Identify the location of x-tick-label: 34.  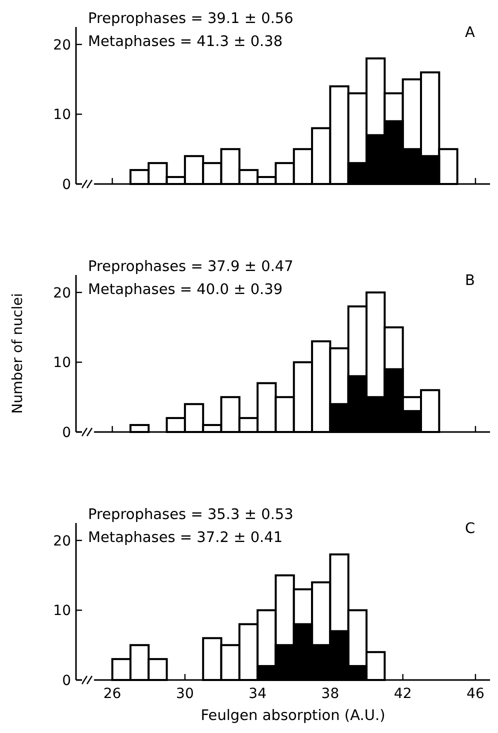
(257, 694).